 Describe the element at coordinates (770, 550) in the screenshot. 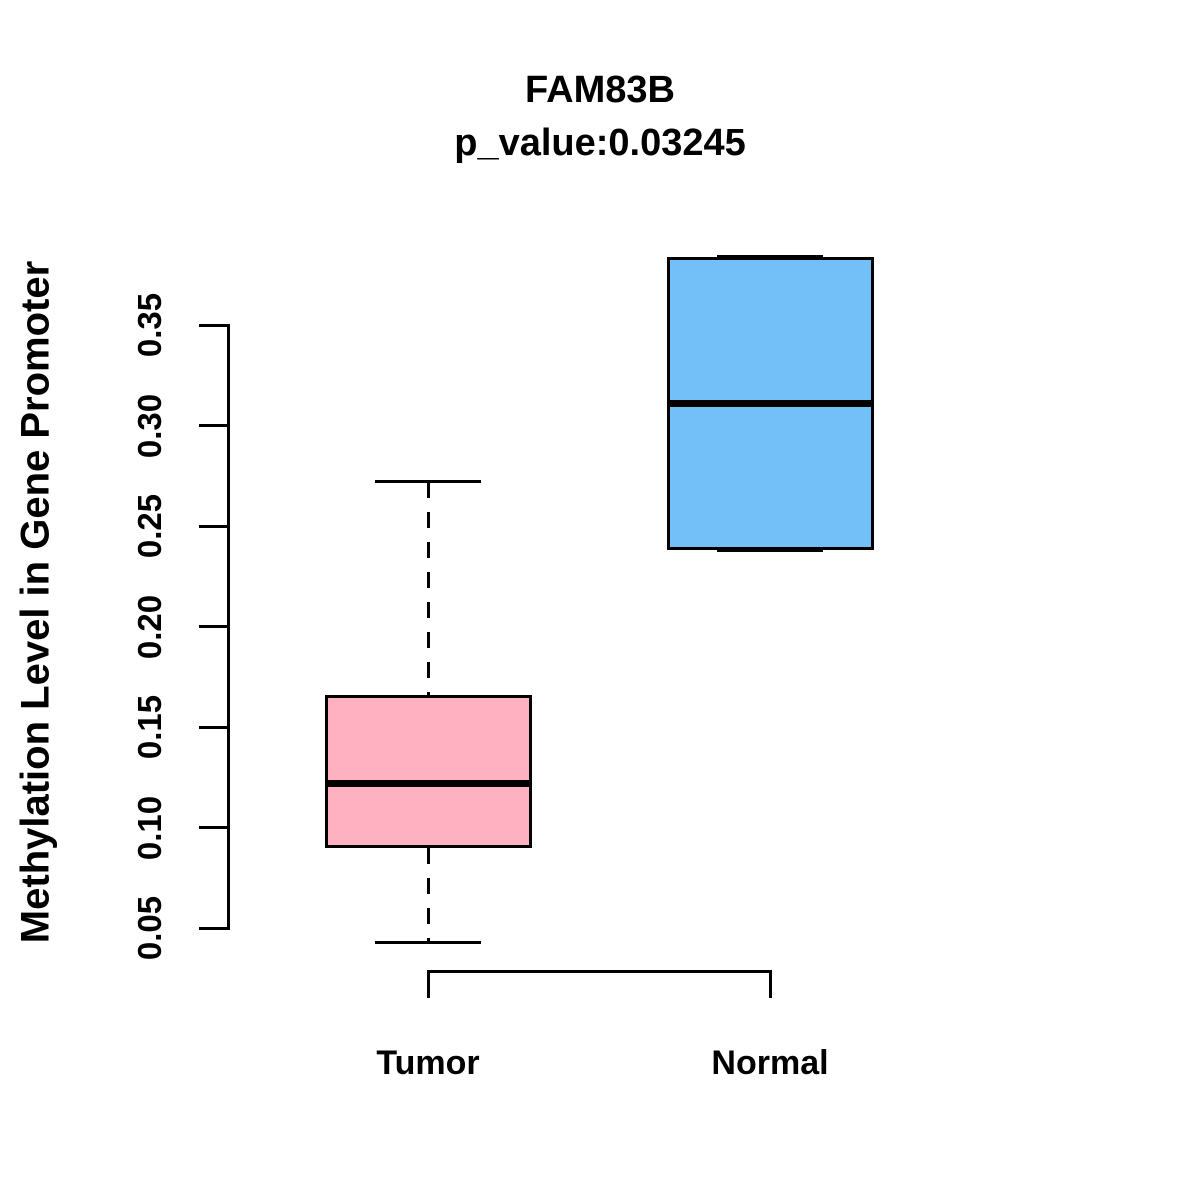

I see `lower-whisker-cap-normal` at that location.